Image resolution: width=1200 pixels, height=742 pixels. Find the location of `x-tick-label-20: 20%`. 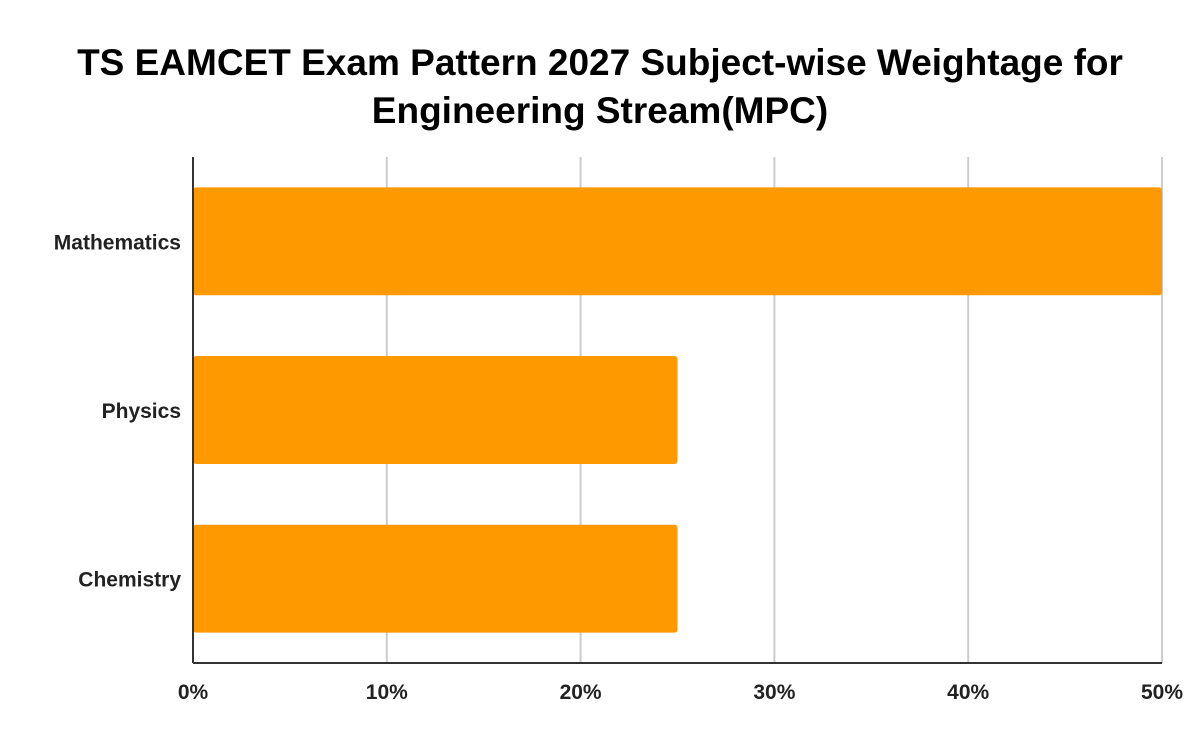

x-tick-label-20: 20% is located at coordinates (581, 692).